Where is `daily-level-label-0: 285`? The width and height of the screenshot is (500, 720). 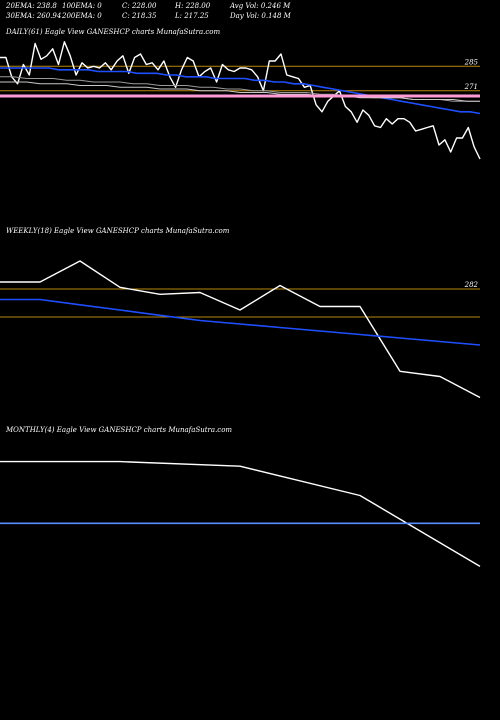 daily-level-label-0: 285 is located at coordinates (471, 62).